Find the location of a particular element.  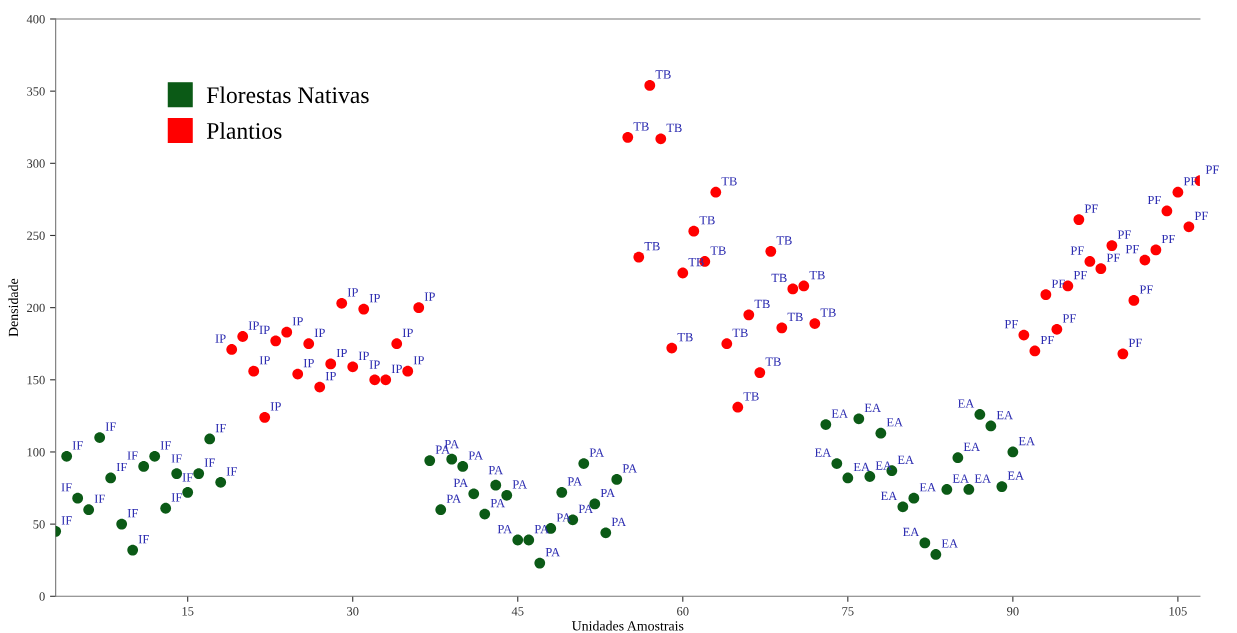

y-tick-label: 350 is located at coordinates (36, 91).